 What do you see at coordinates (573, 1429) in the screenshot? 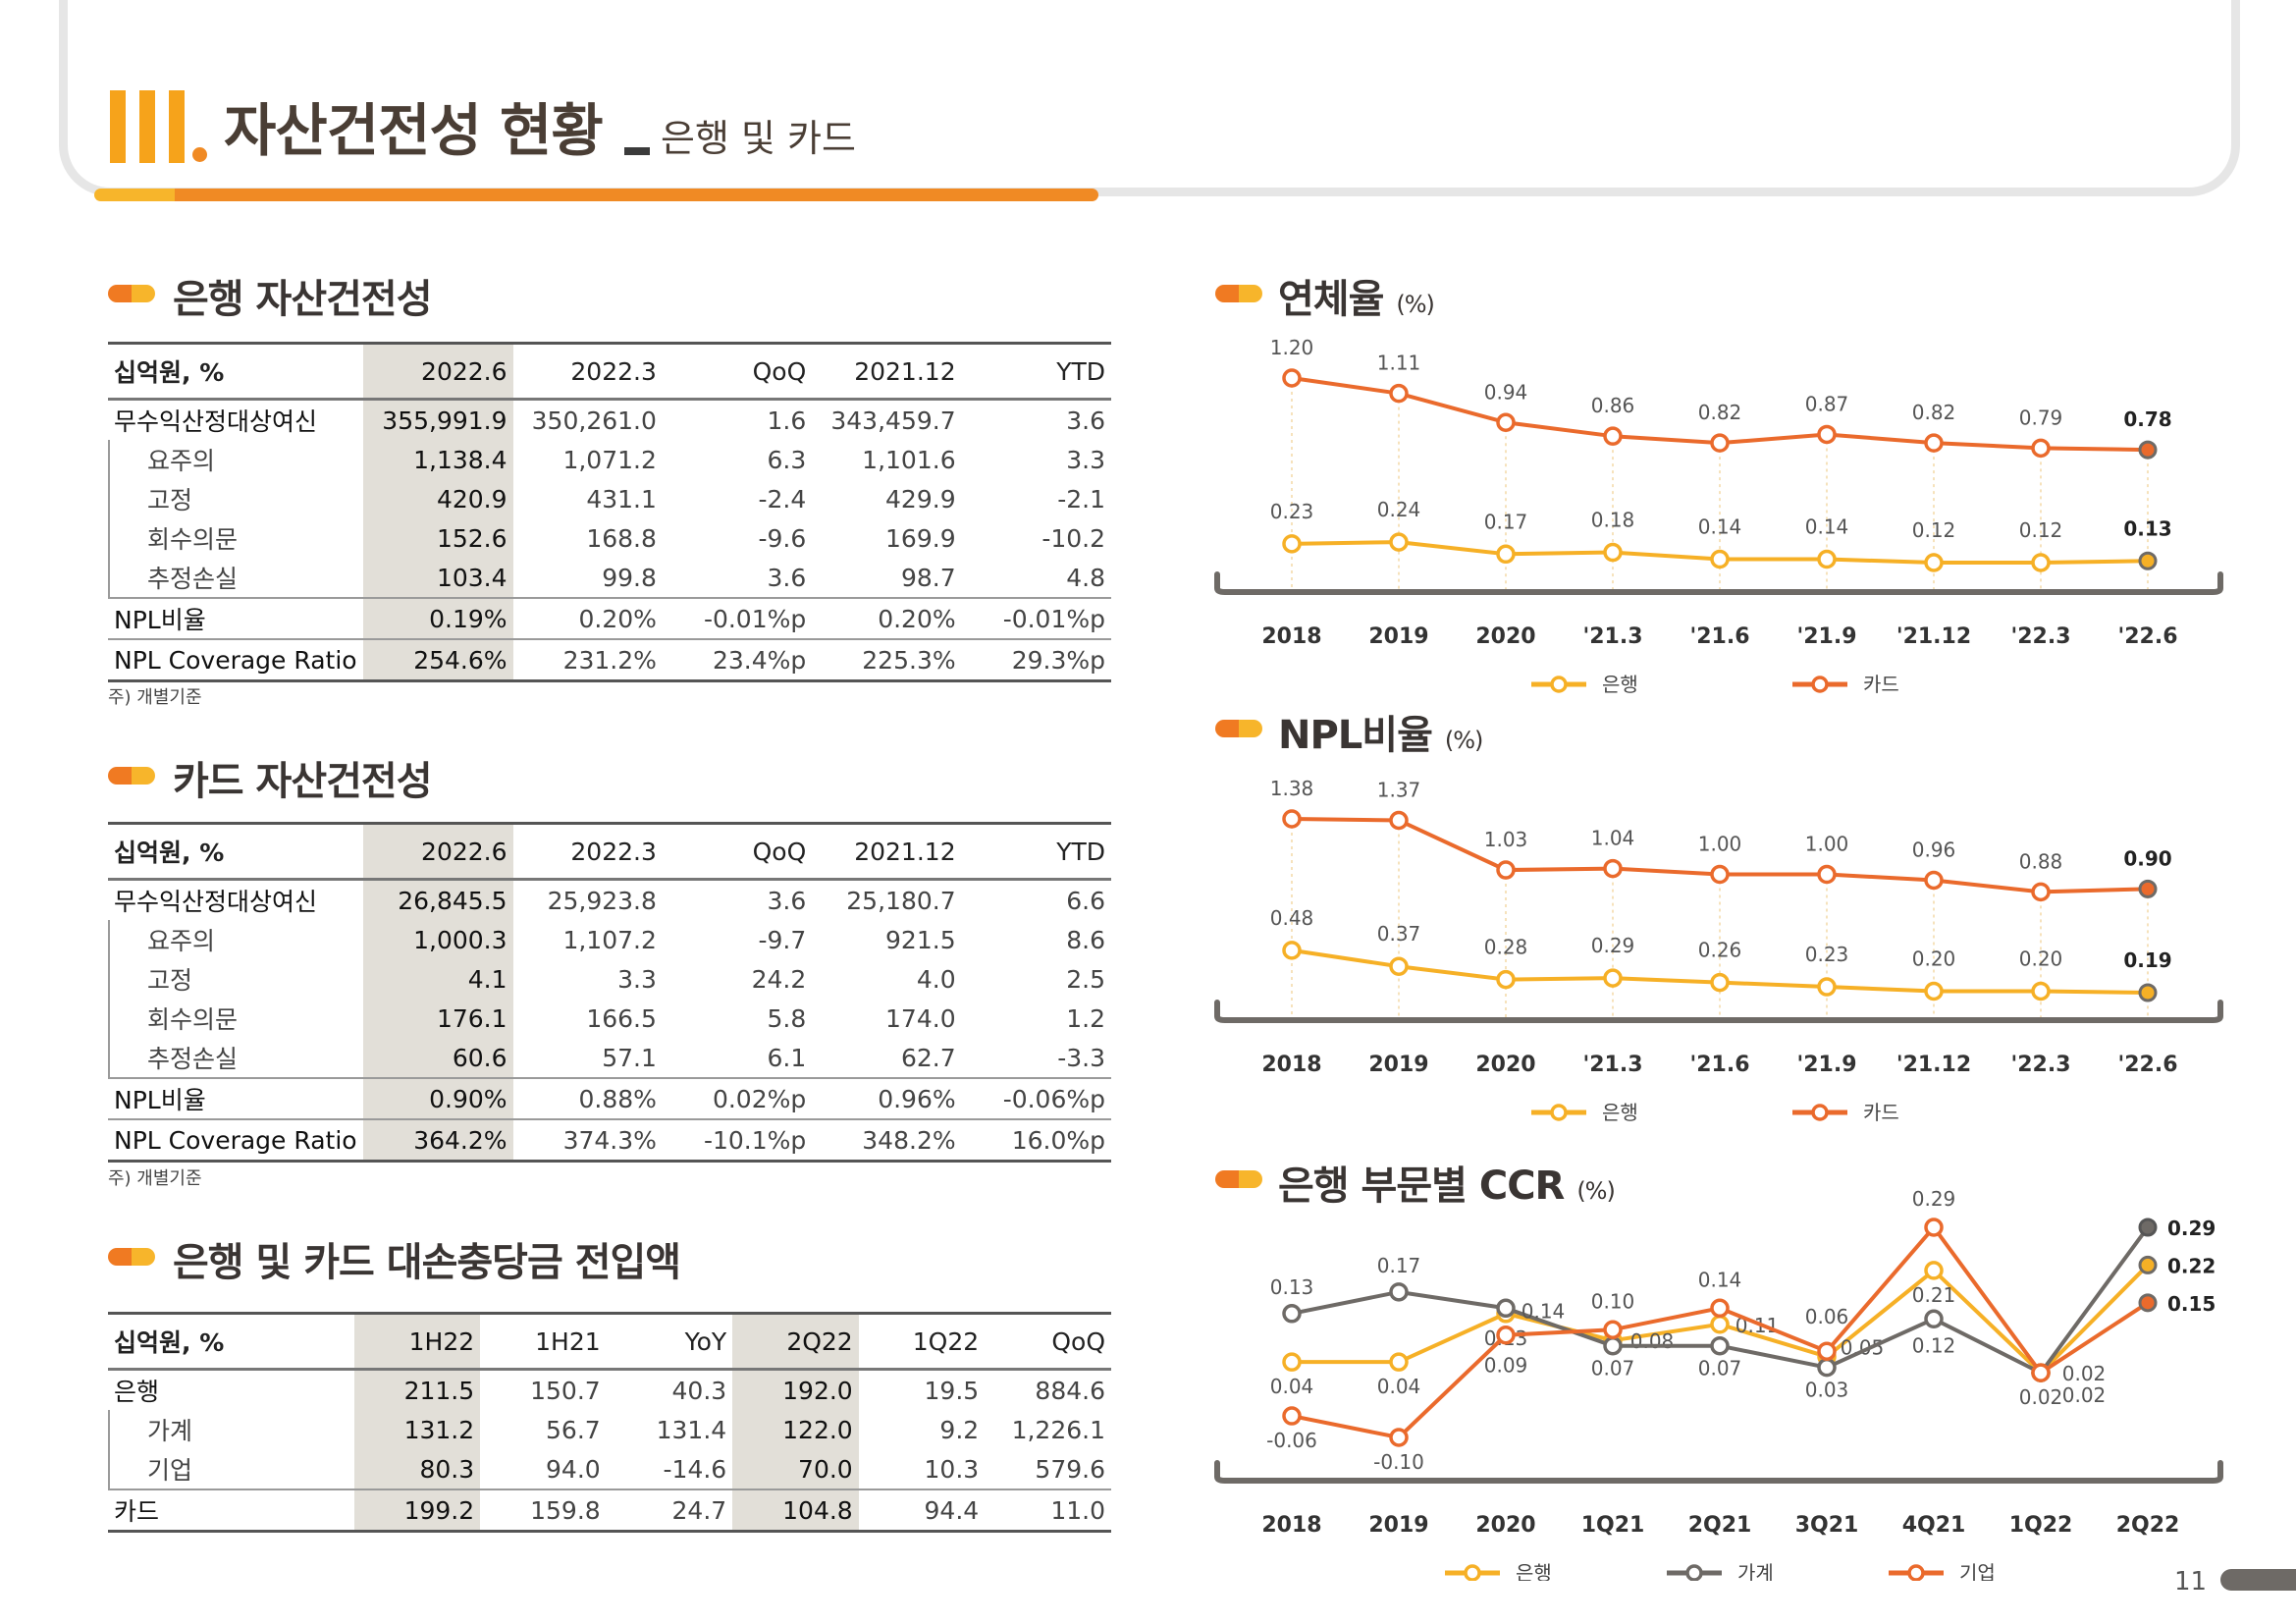
I see `table-cell: 56.7` at bounding box center [573, 1429].